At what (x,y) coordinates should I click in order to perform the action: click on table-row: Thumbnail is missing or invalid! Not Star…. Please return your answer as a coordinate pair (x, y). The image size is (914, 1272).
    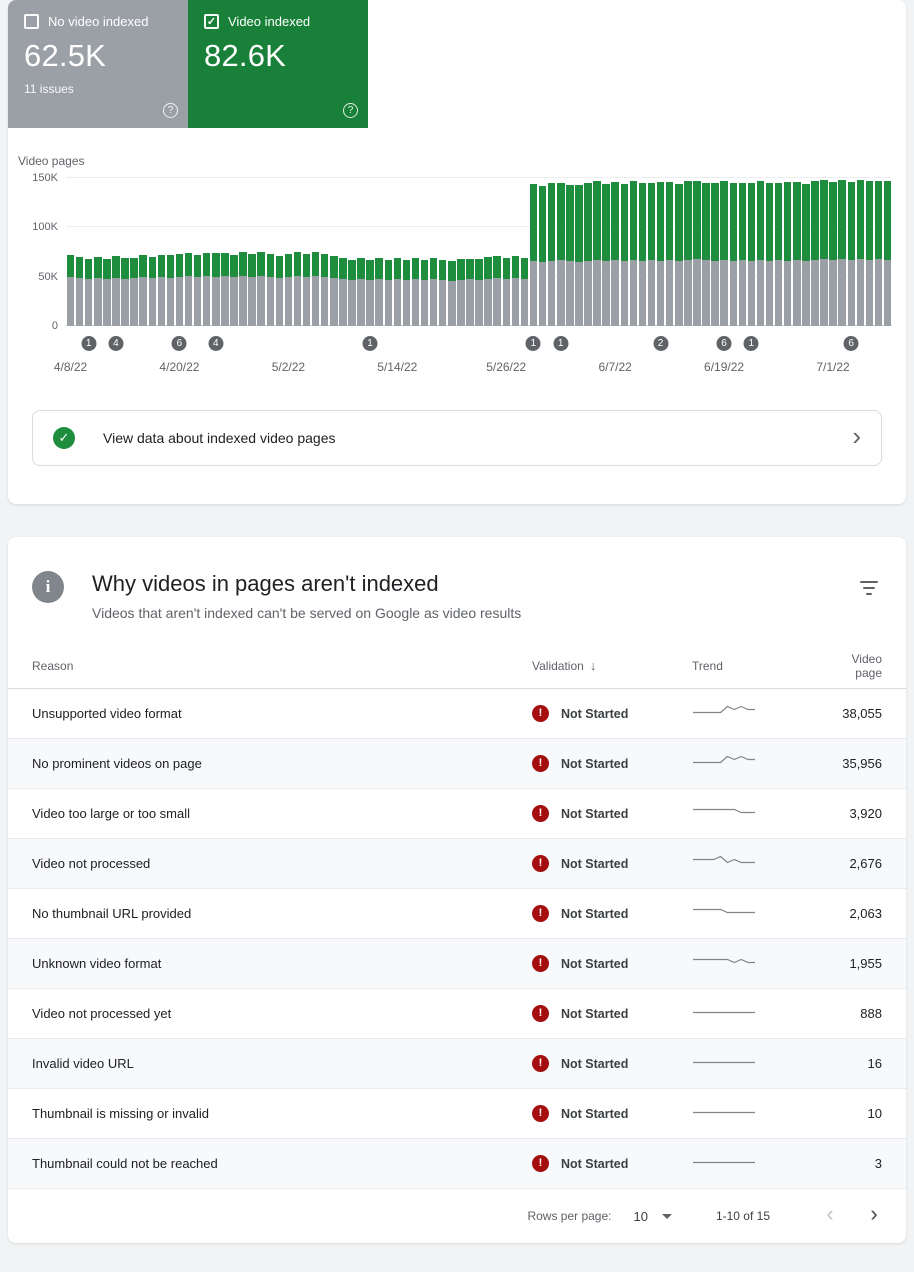
    Looking at the image, I should click on (457, 1114).